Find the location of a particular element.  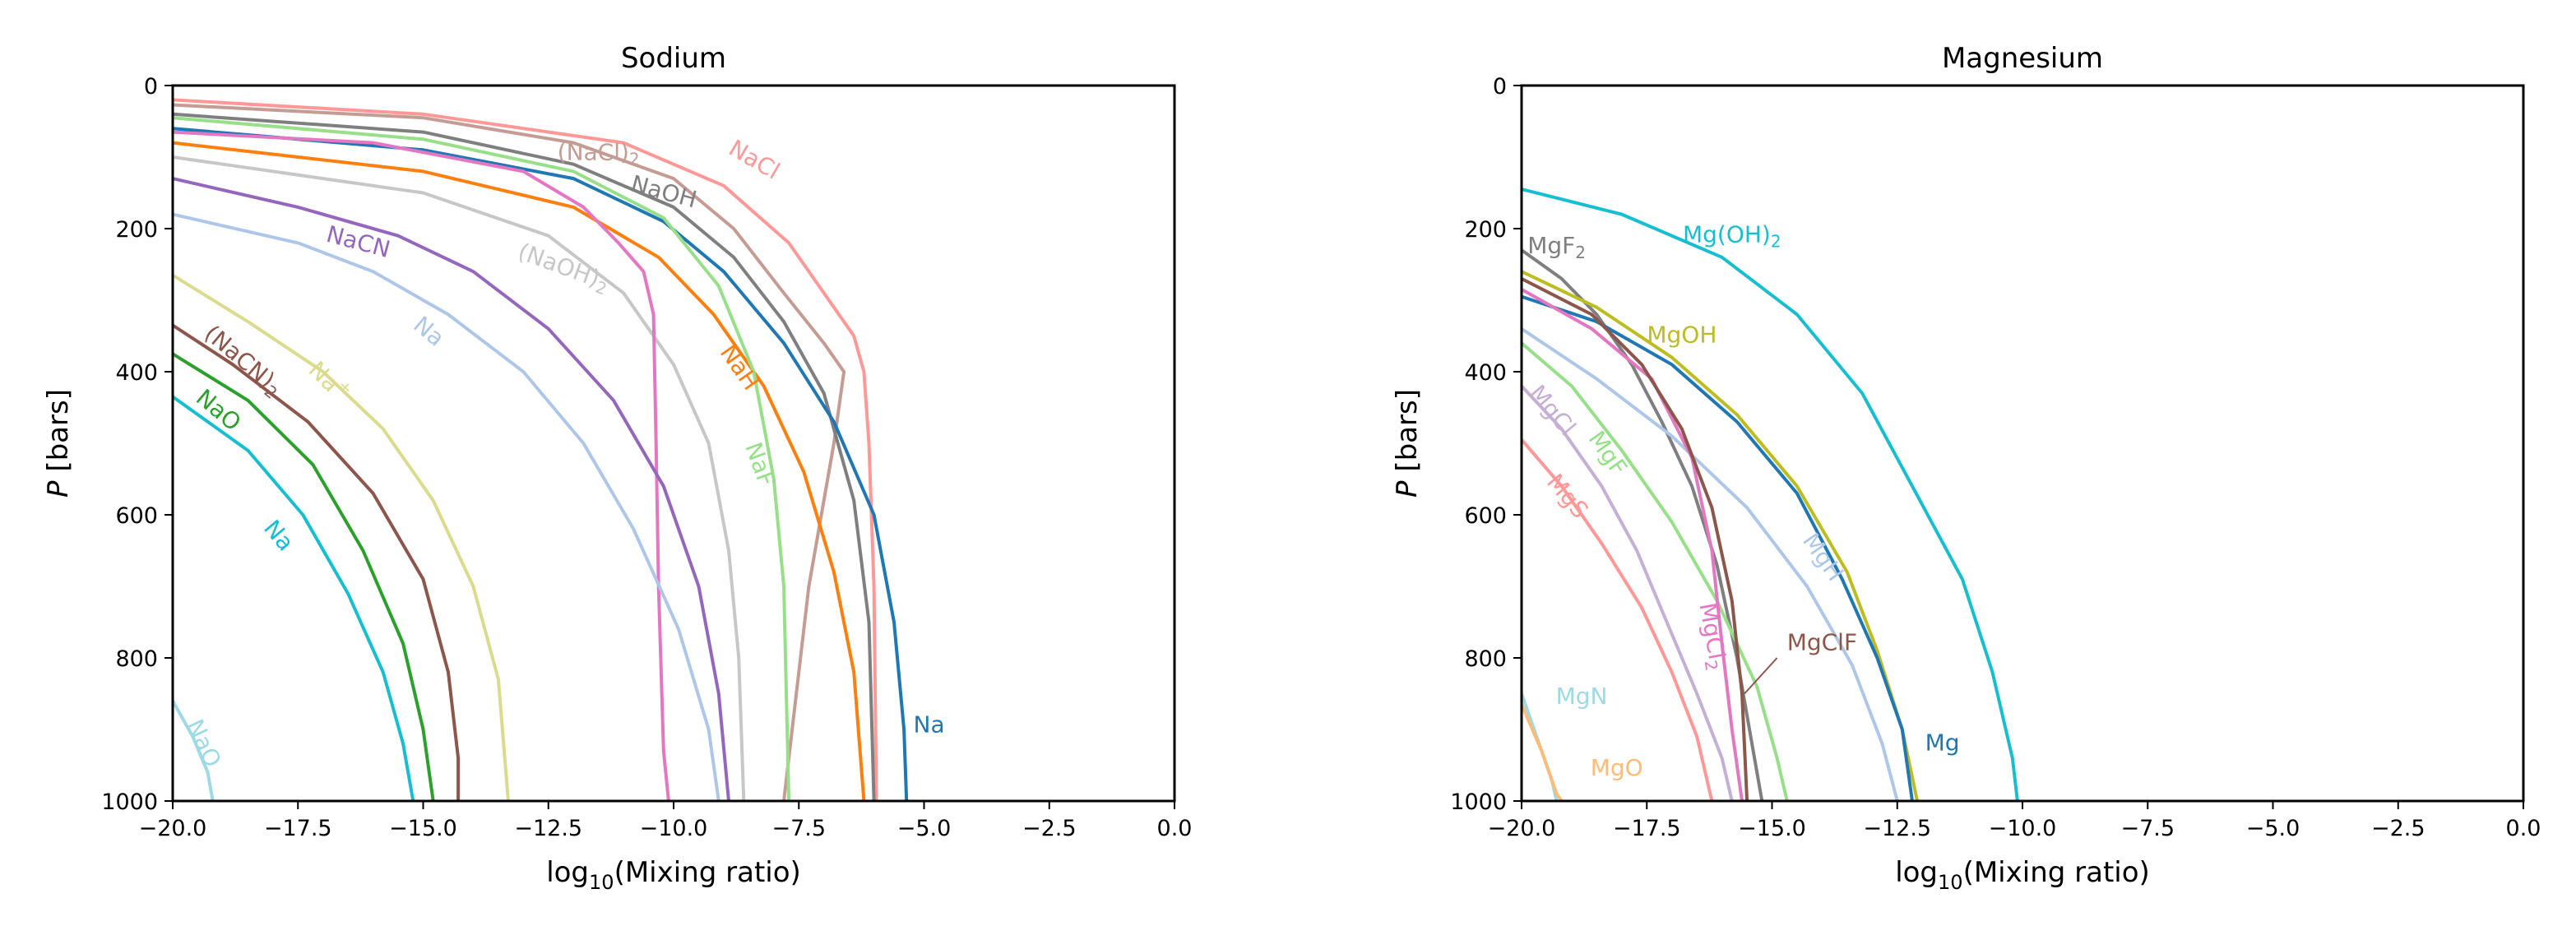

series-label-text: Mg(OH) is located at coordinates (1727, 234).